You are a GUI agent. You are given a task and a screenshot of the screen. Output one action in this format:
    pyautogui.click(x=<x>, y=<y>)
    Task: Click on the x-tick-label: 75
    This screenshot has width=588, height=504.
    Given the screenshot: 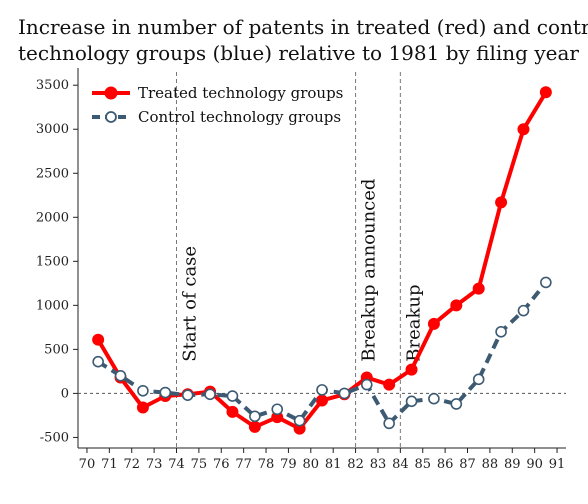 What is the action you would take?
    pyautogui.click(x=199, y=464)
    